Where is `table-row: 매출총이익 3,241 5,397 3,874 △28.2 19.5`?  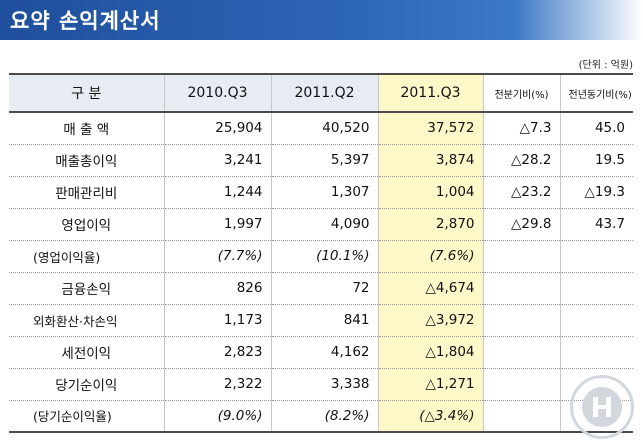
table-row: 매출총이익 3,241 5,397 3,874 △28.2 19.5 is located at coordinates (321, 160).